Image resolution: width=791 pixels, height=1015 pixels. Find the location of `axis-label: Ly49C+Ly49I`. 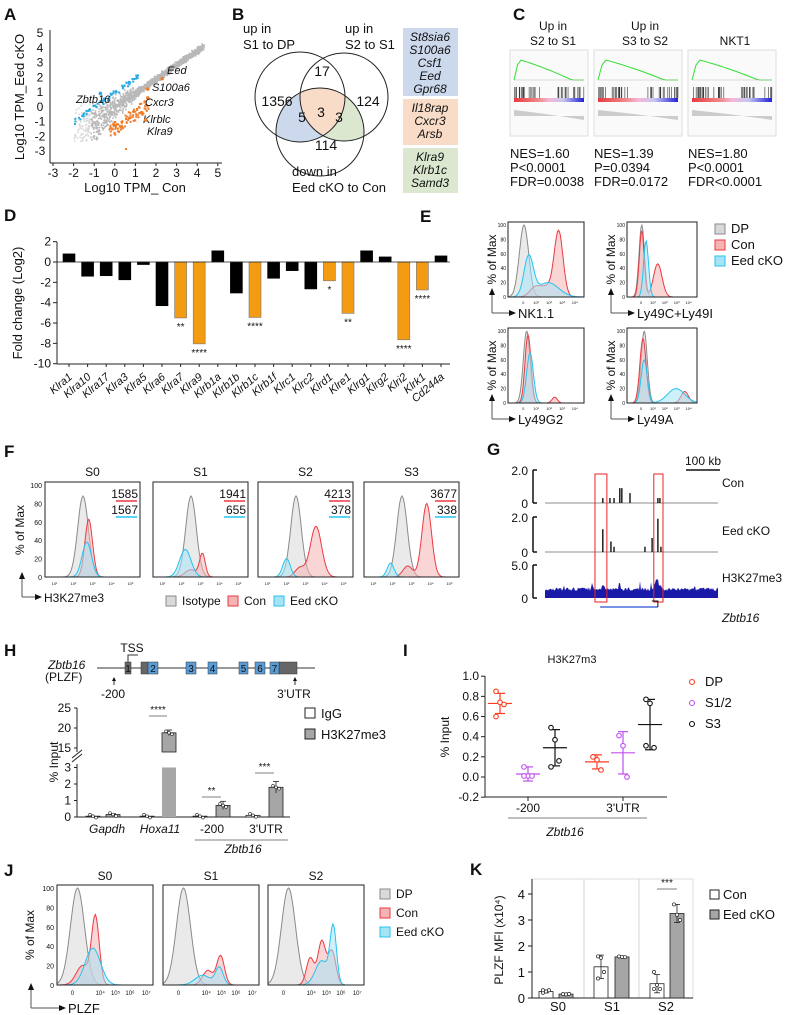

axis-label: Ly49C+Ly49I is located at coordinates (675, 313).